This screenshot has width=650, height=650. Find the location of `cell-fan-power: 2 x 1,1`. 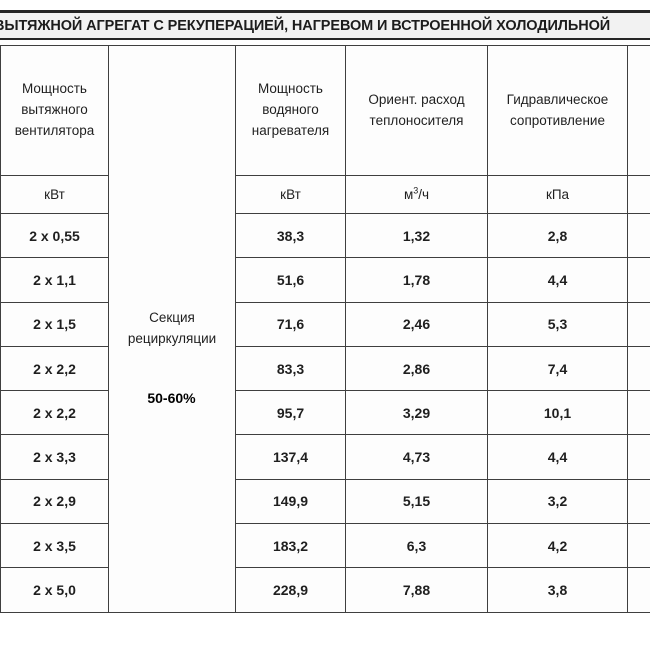

cell-fan-power: 2 x 1,1 is located at coordinates (54, 280).